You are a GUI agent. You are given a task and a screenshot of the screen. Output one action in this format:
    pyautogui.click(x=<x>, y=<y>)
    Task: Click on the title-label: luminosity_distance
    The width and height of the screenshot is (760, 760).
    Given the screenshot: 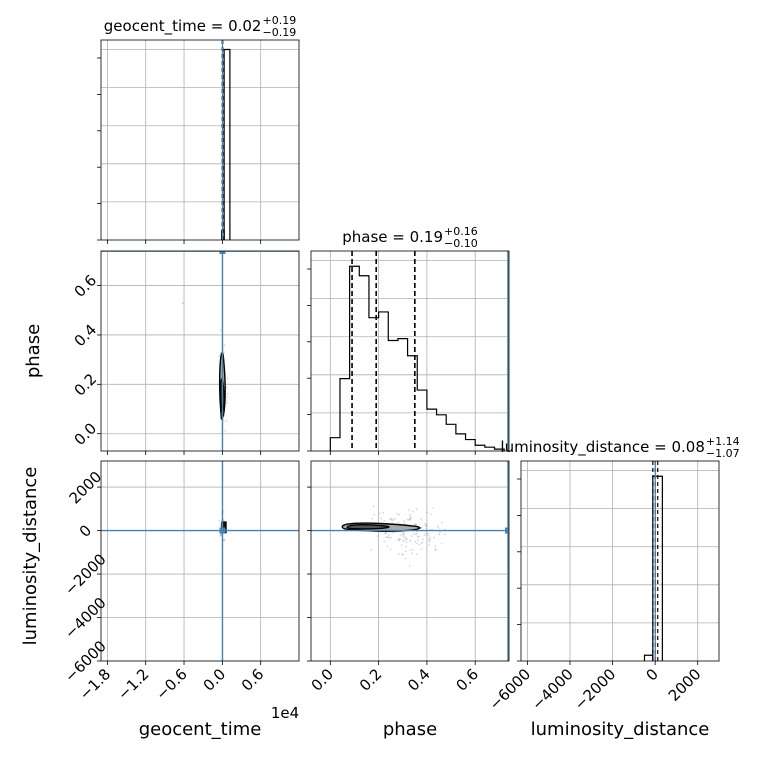 What is the action you would take?
    pyautogui.click(x=574, y=447)
    